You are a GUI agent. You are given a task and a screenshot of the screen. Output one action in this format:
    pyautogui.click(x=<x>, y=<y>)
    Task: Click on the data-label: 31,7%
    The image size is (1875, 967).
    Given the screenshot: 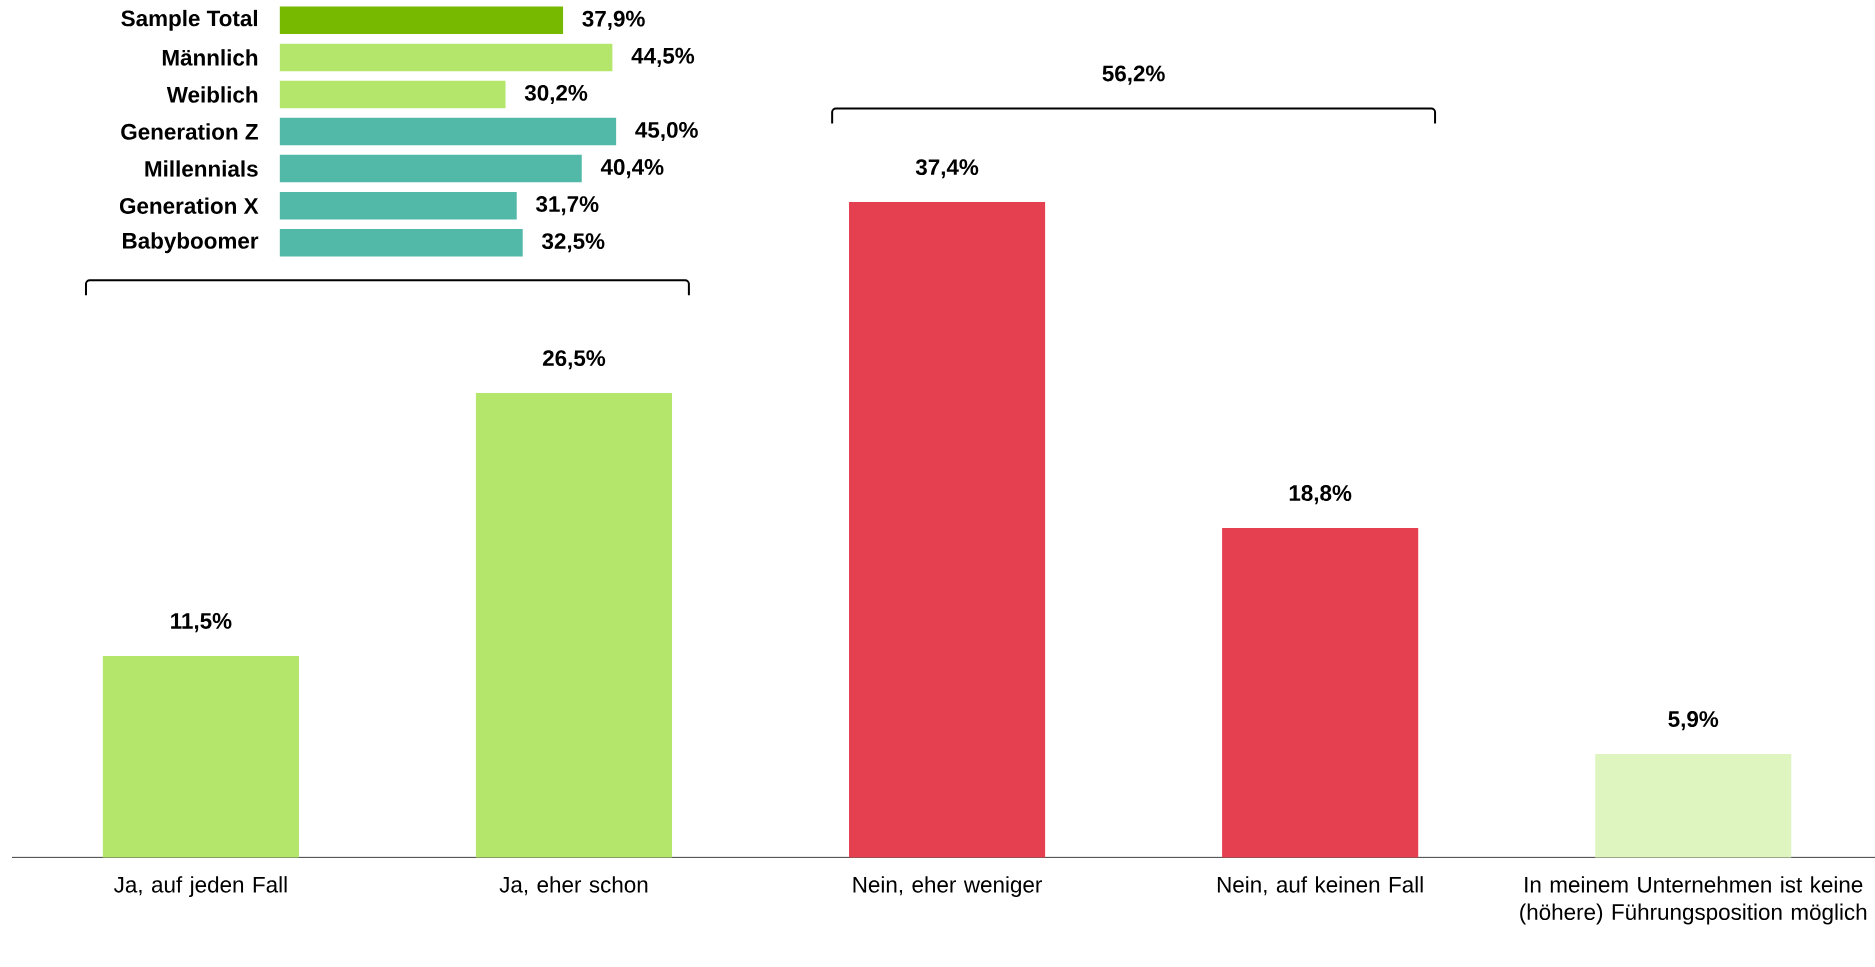 What is the action you would take?
    pyautogui.click(x=567, y=205)
    